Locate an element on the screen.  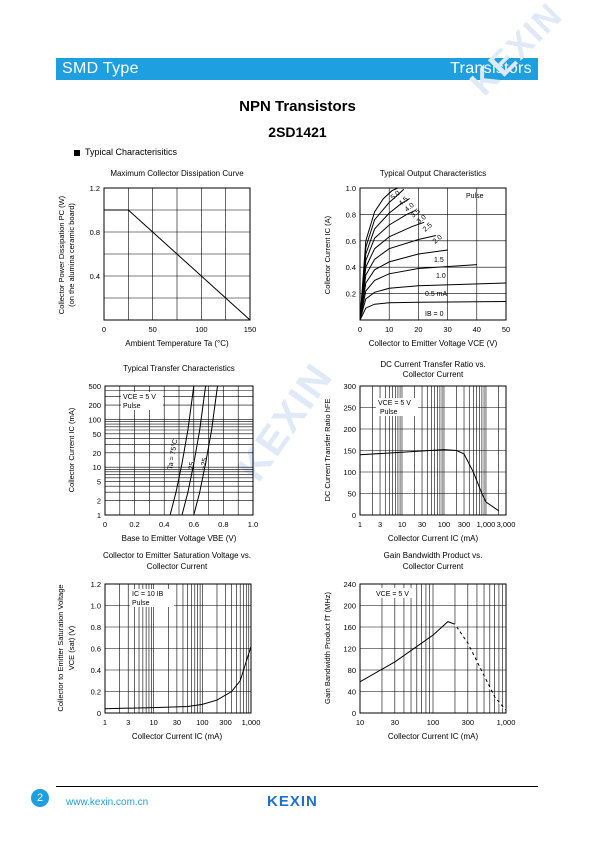
y-axis-label: DC Current Transfer Ratio hFE is located at coordinates (327, 450).